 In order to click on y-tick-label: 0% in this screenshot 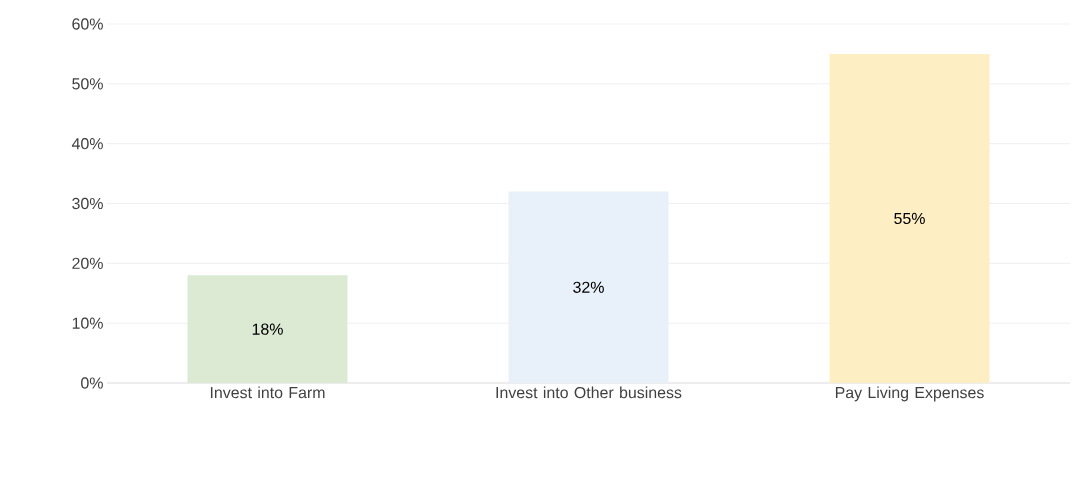, I will do `click(92, 383)`.